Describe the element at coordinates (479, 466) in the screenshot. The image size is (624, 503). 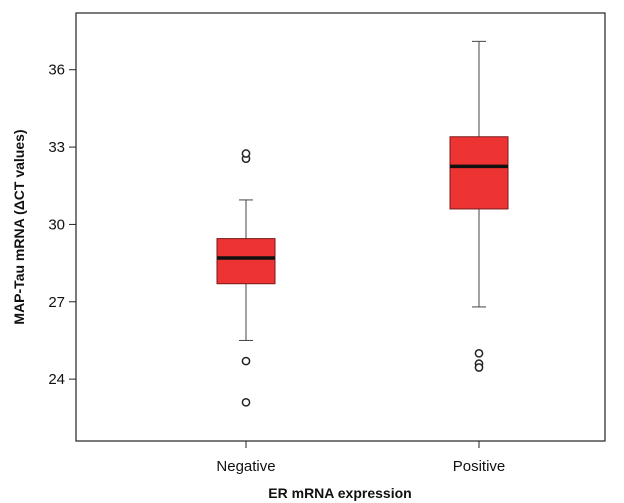
I see `x-tick-label: Positive` at that location.